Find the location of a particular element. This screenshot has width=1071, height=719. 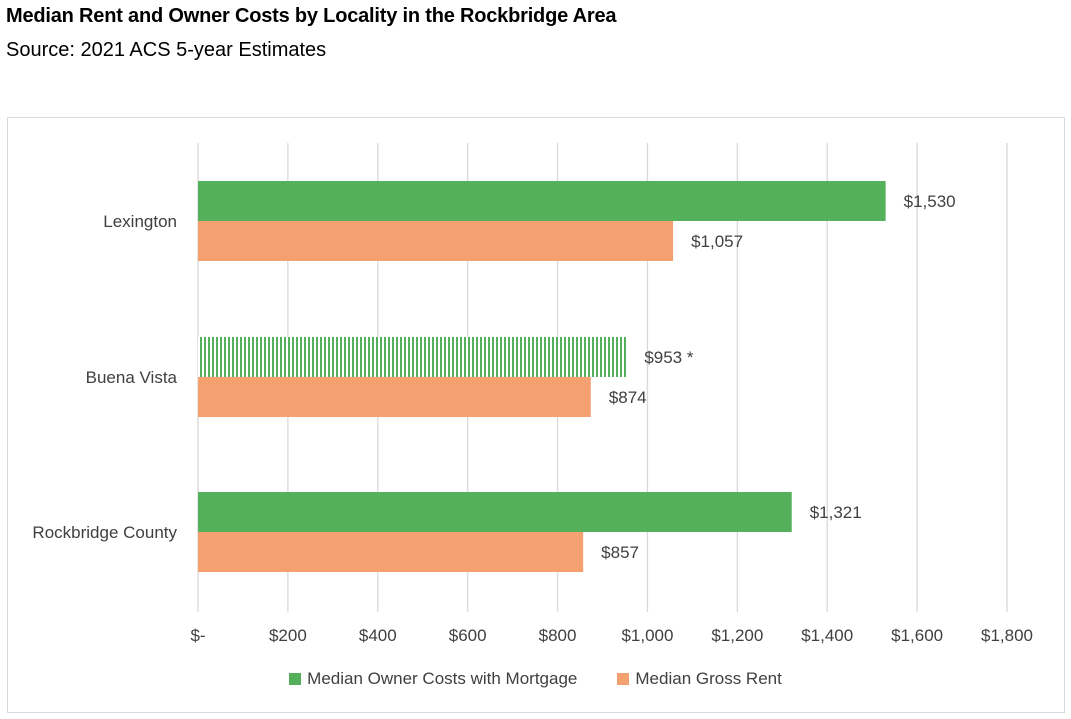

chart-subtitle: Source: 2021 ACS 5-year Estimates is located at coordinates (166, 50).